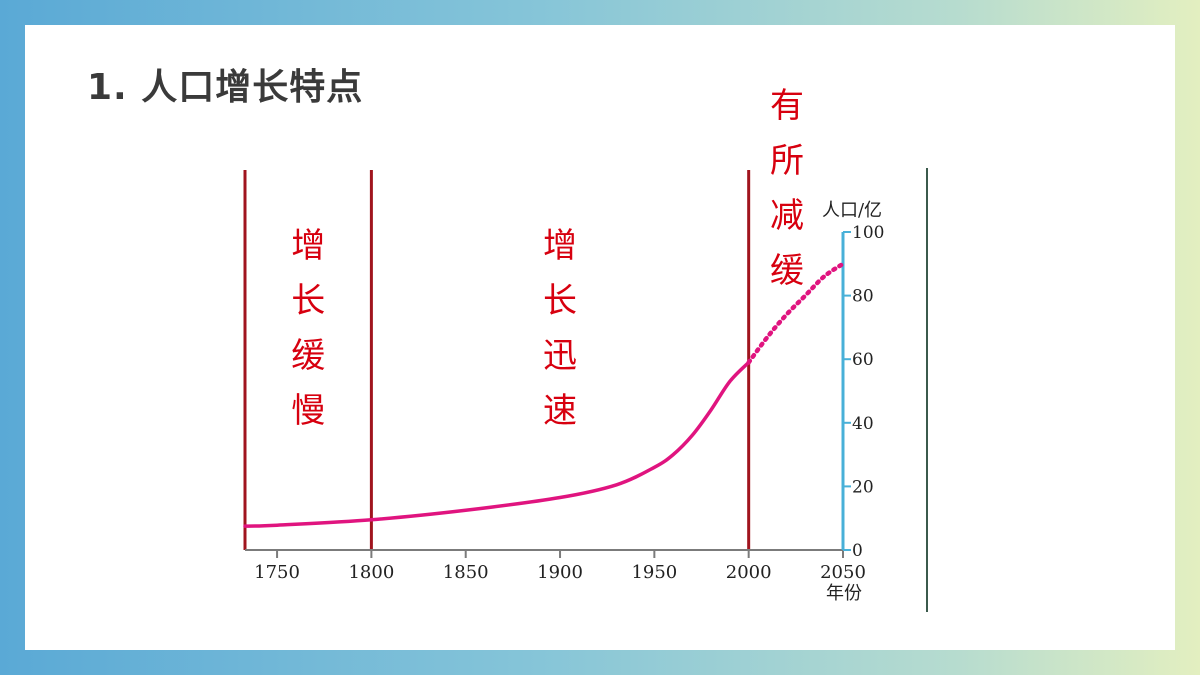 The width and height of the screenshot is (1200, 675). I want to click on phase-label-char: 迅, so click(560, 356).